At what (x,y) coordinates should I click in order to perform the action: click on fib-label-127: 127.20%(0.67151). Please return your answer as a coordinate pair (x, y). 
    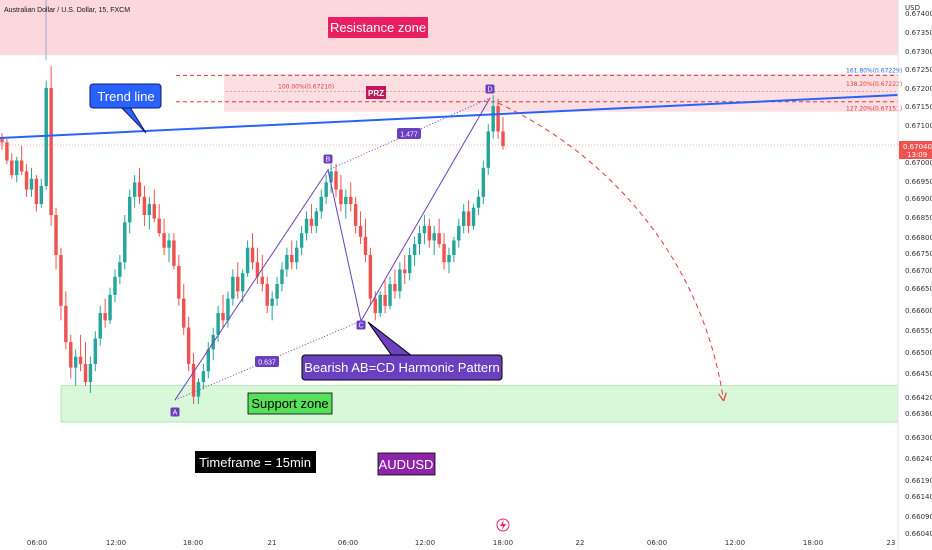
    Looking at the image, I should click on (874, 109).